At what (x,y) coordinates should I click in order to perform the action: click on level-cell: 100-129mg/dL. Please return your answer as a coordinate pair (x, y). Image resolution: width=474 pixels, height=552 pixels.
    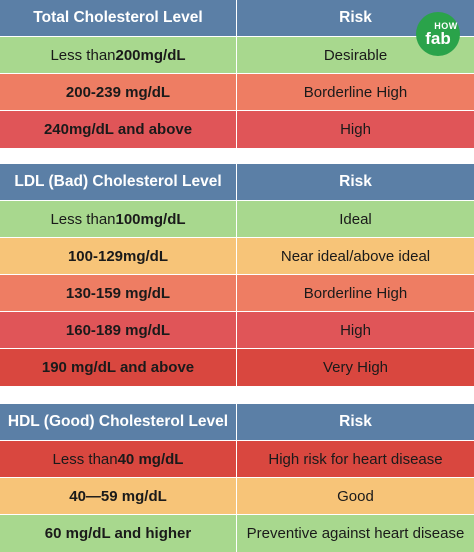
    Looking at the image, I should click on (118, 256).